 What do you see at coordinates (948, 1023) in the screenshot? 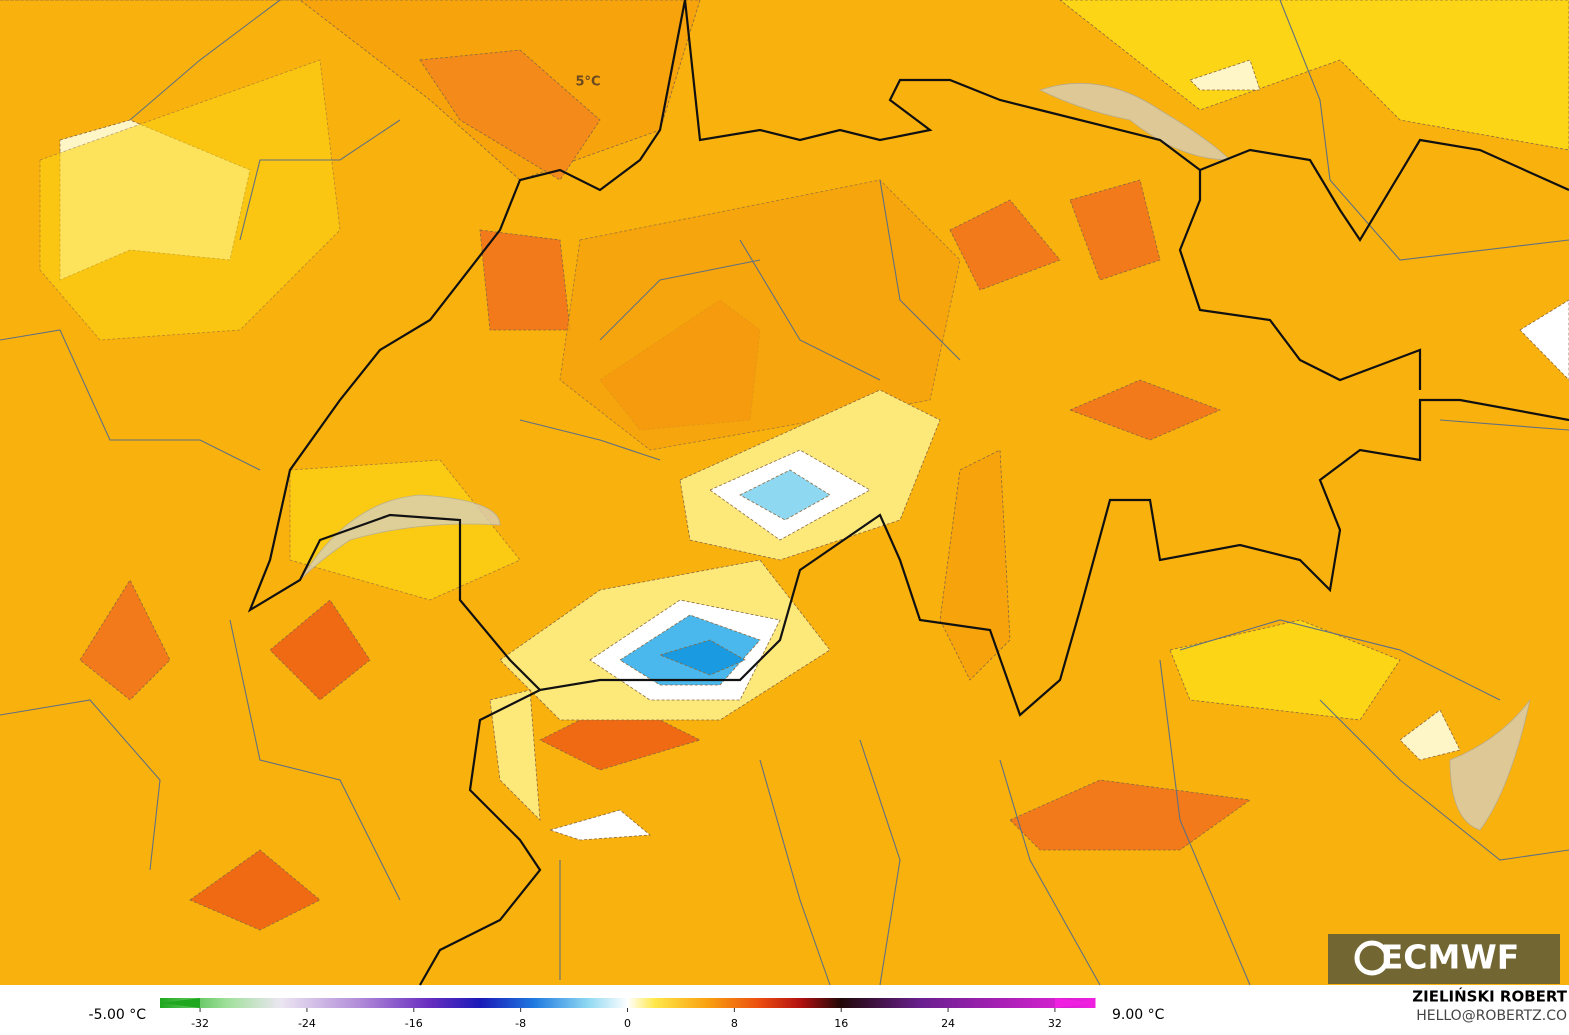
I see `colorbar-tick-label: 24` at bounding box center [948, 1023].